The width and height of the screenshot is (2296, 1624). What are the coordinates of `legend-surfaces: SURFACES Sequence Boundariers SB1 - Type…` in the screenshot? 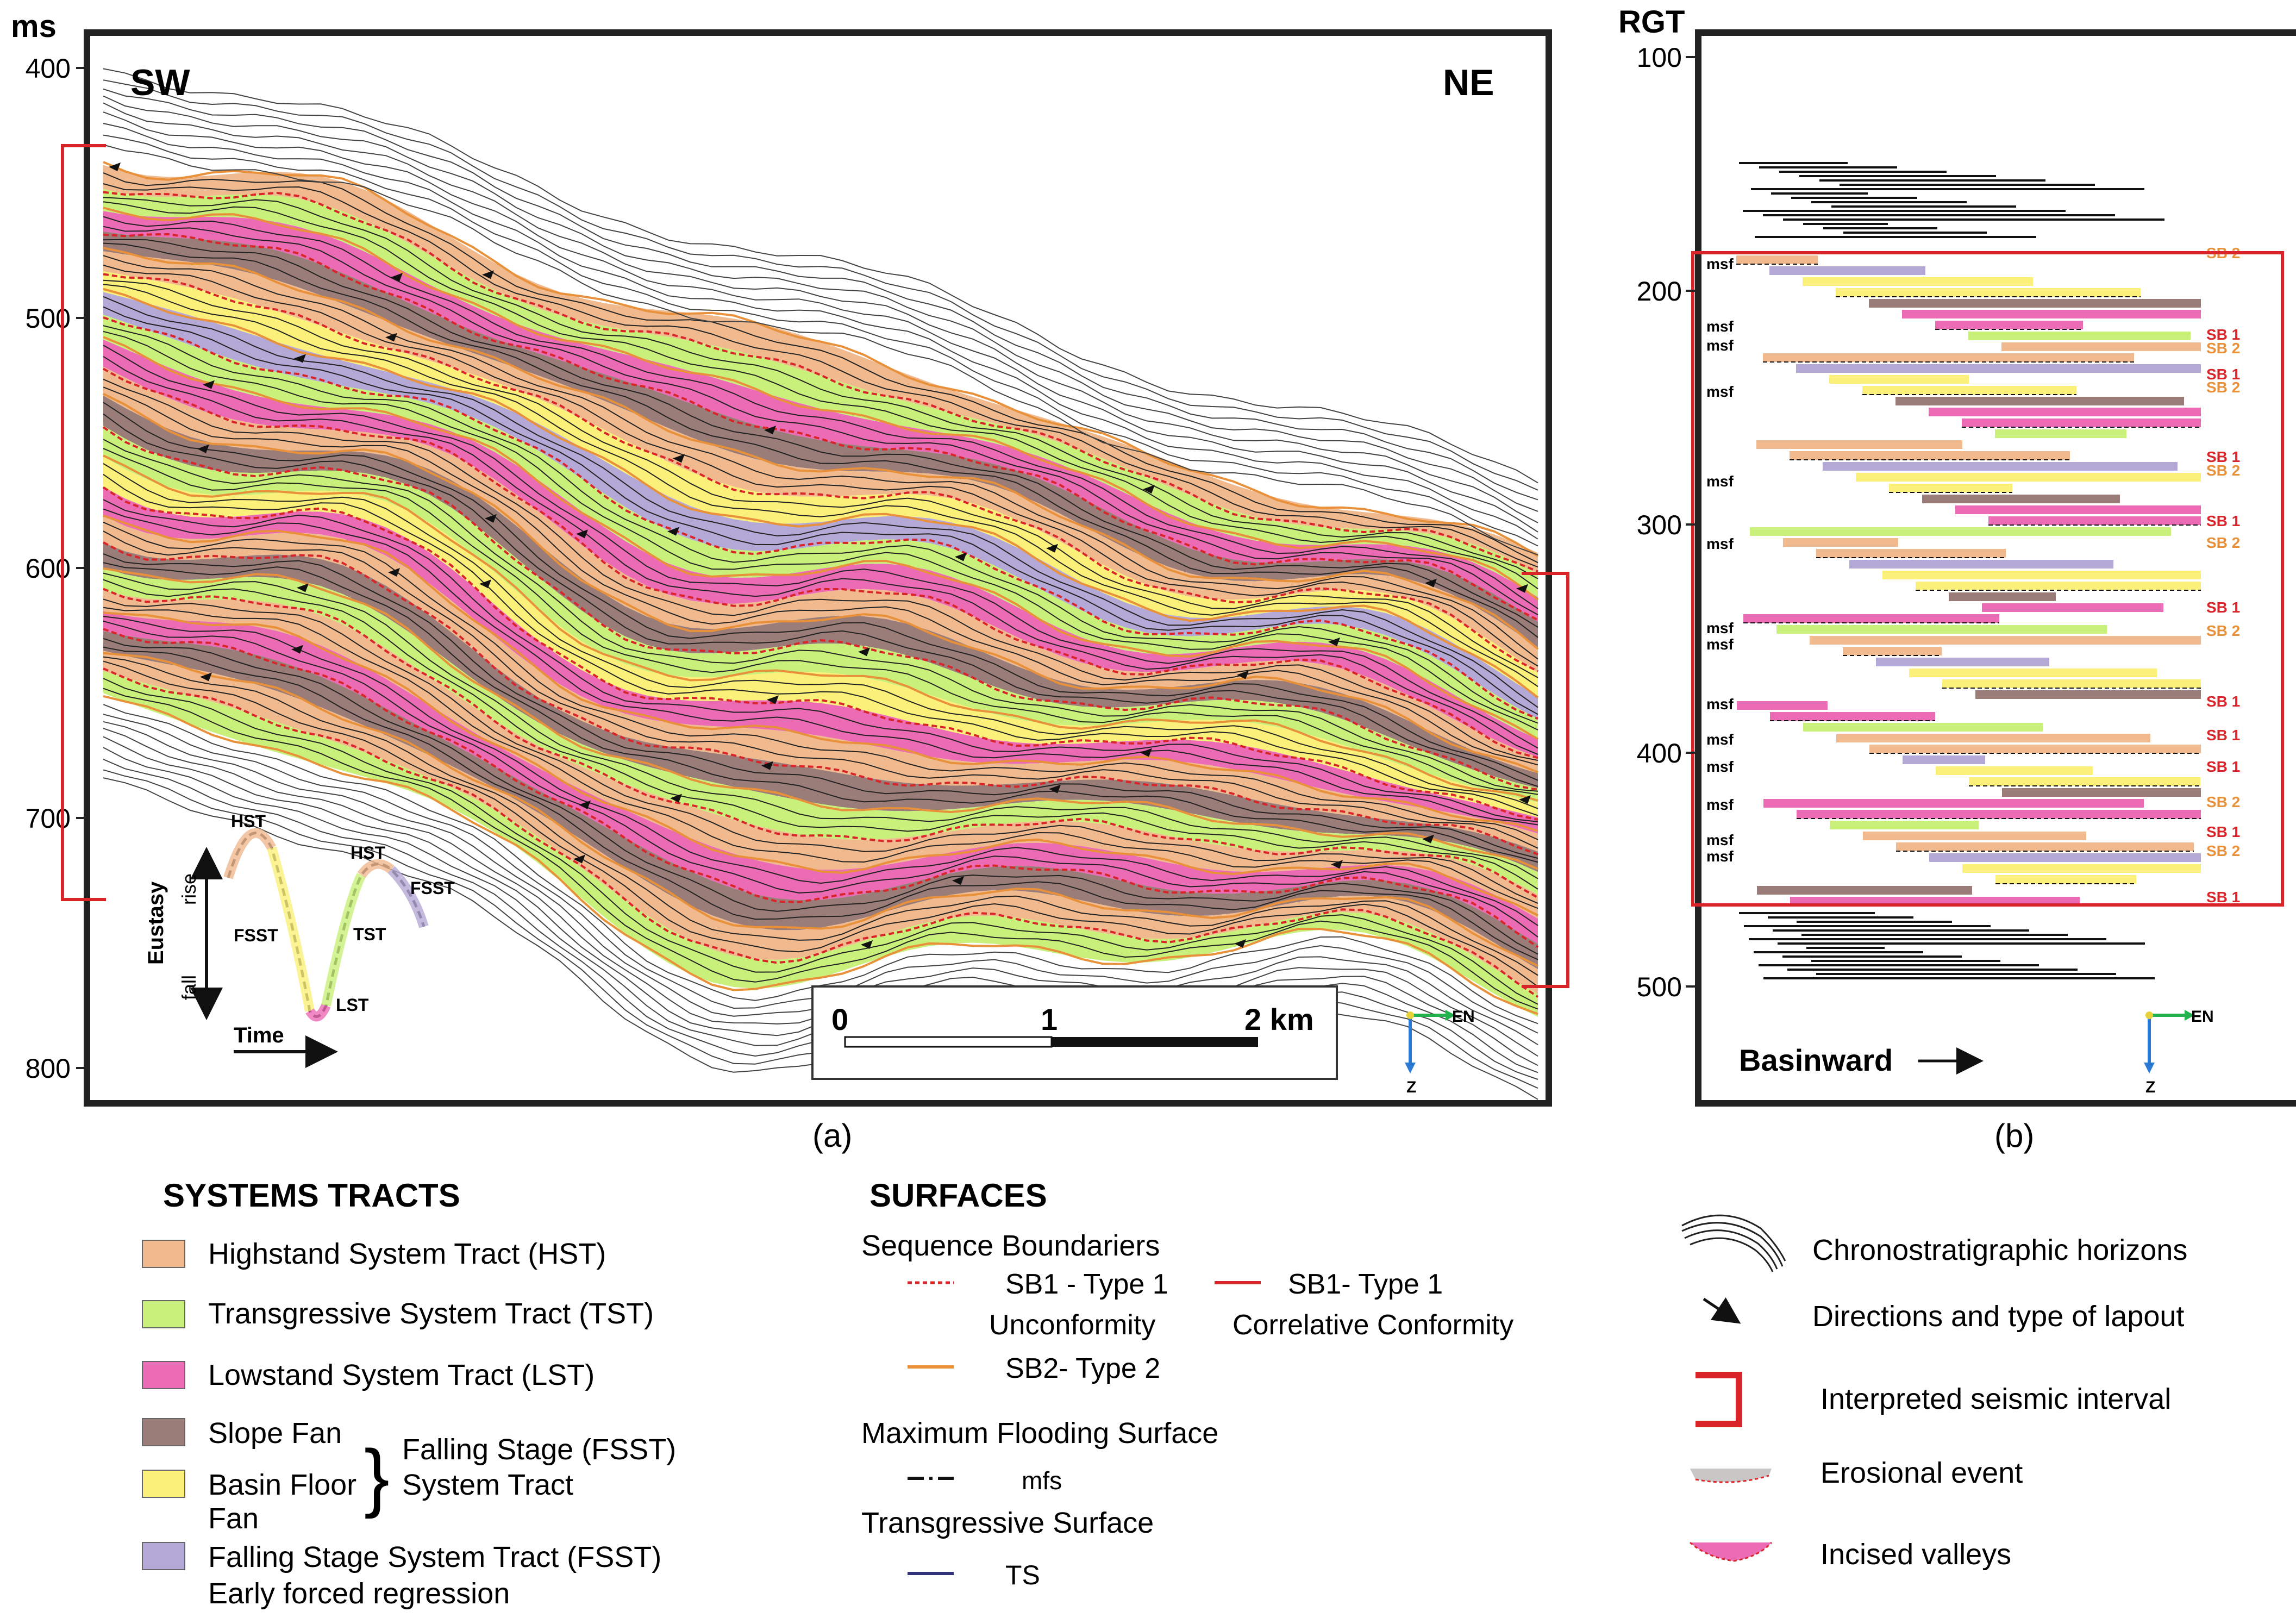 It's located at (1187, 1383).